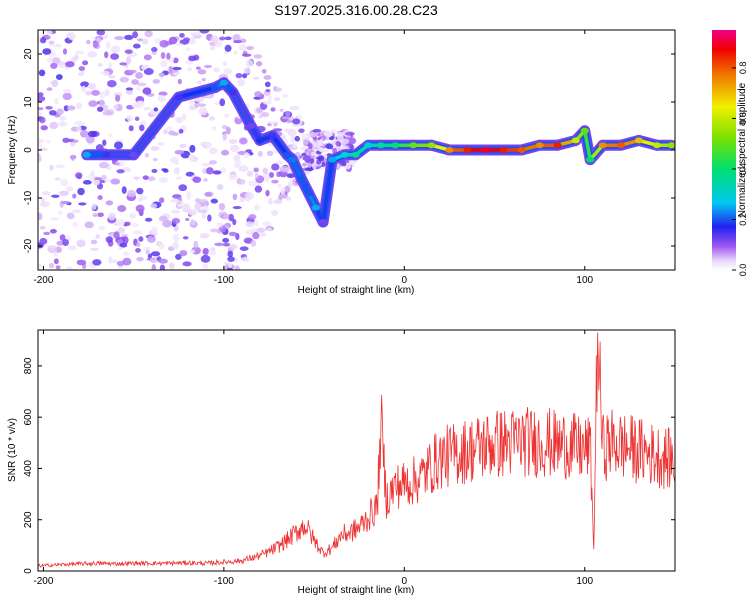 Image resolution: width=750 pixels, height=600 pixels. What do you see at coordinates (743, 219) in the screenshot?
I see `colorbar-tick-label: 0.2` at bounding box center [743, 219].